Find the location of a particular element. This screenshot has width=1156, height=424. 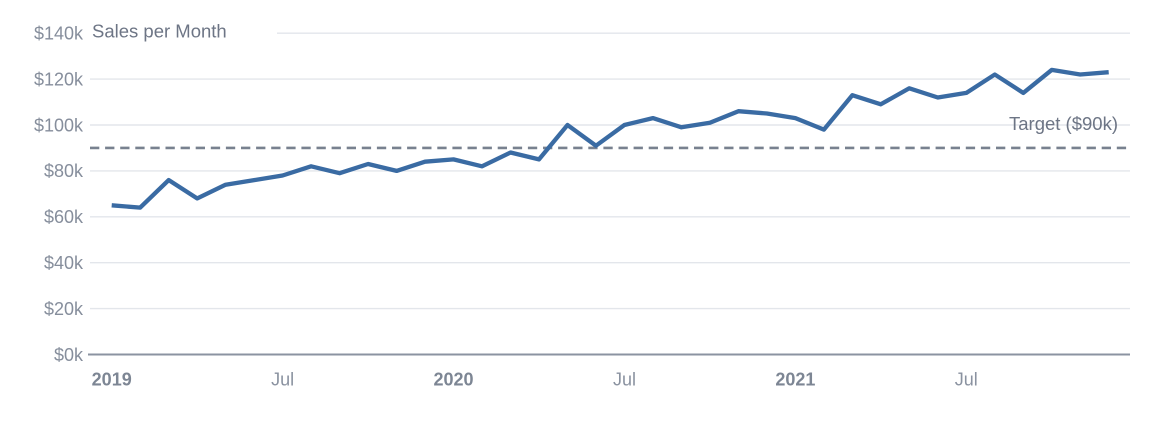

y-tick-label: $40k is located at coordinates (64, 263).